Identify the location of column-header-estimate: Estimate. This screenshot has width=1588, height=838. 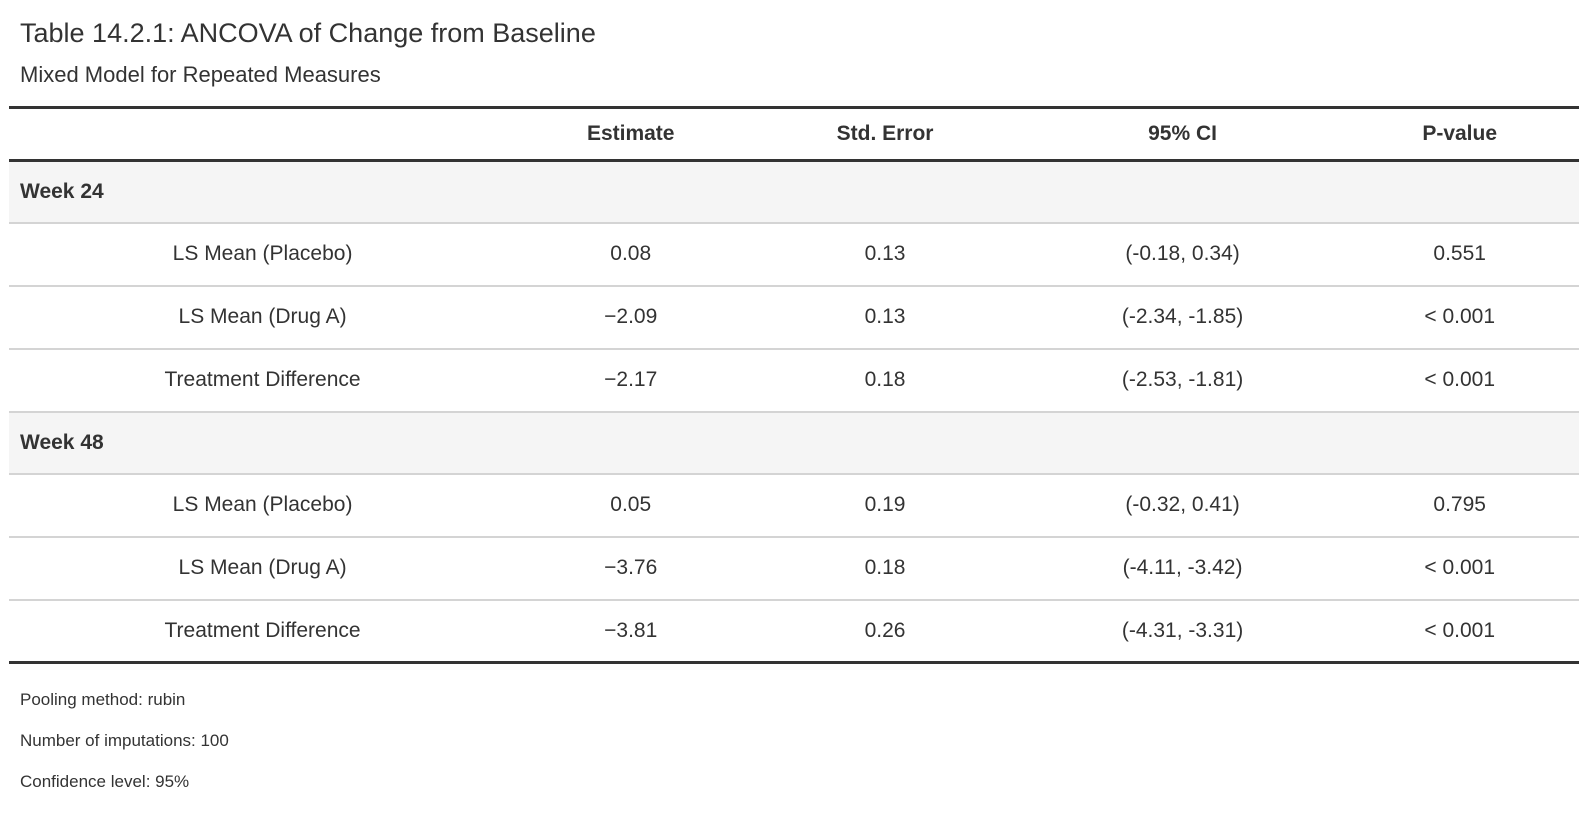
(631, 134).